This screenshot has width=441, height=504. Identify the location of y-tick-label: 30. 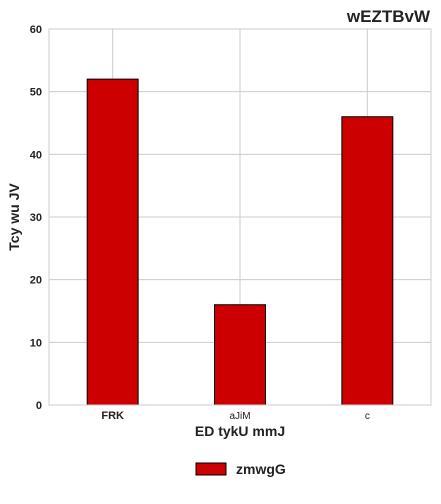
(36, 218).